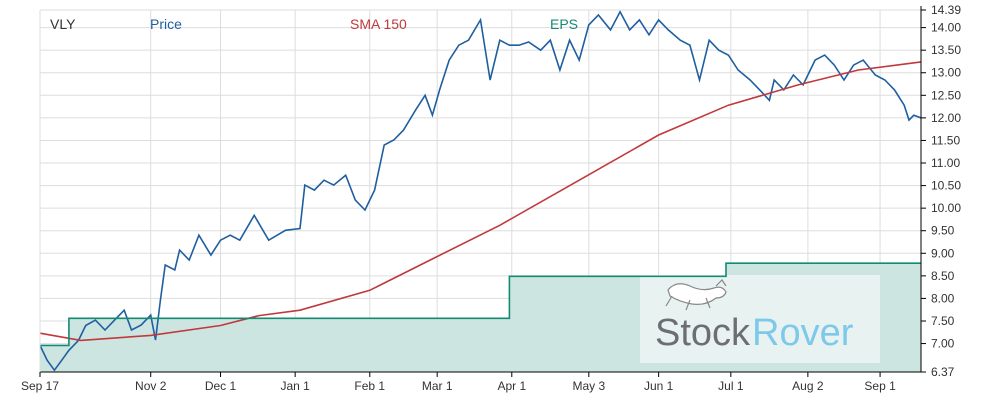  Describe the element at coordinates (946, 10) in the screenshot. I see `y-tick-label: 14.39` at that location.